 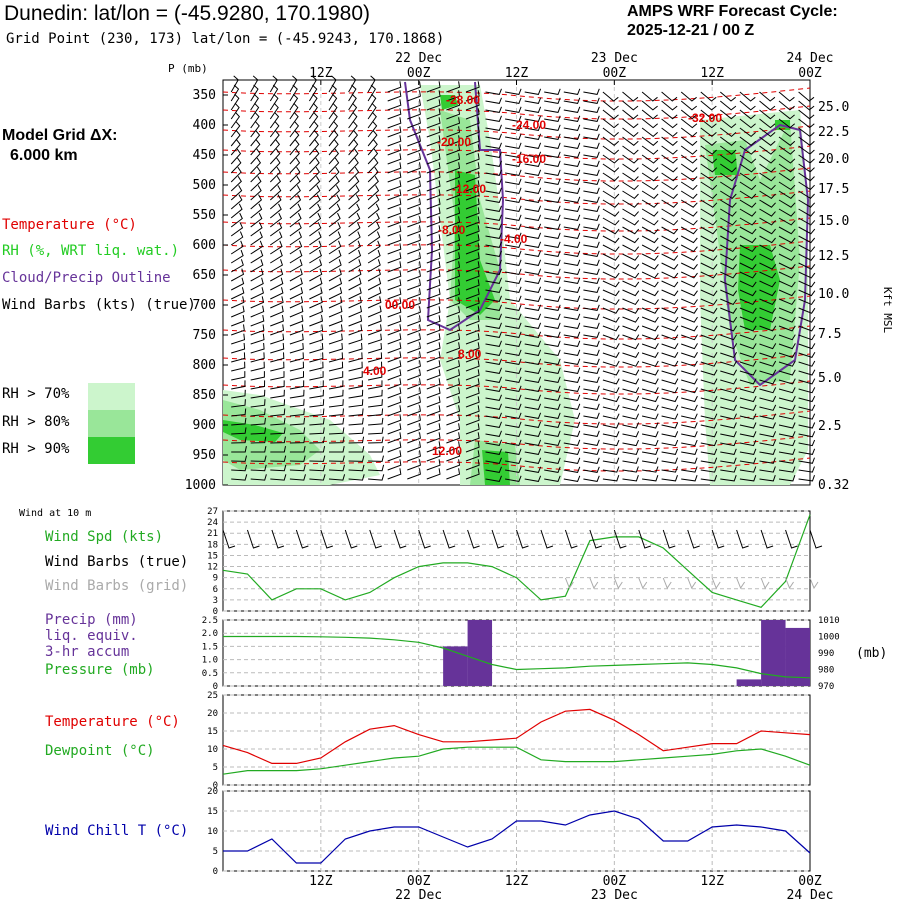 I want to click on pressure-right-tick: 990, so click(x=826, y=654).